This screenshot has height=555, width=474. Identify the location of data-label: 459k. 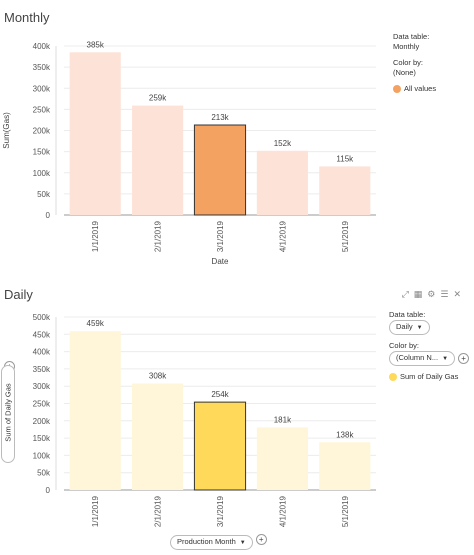
(96, 323).